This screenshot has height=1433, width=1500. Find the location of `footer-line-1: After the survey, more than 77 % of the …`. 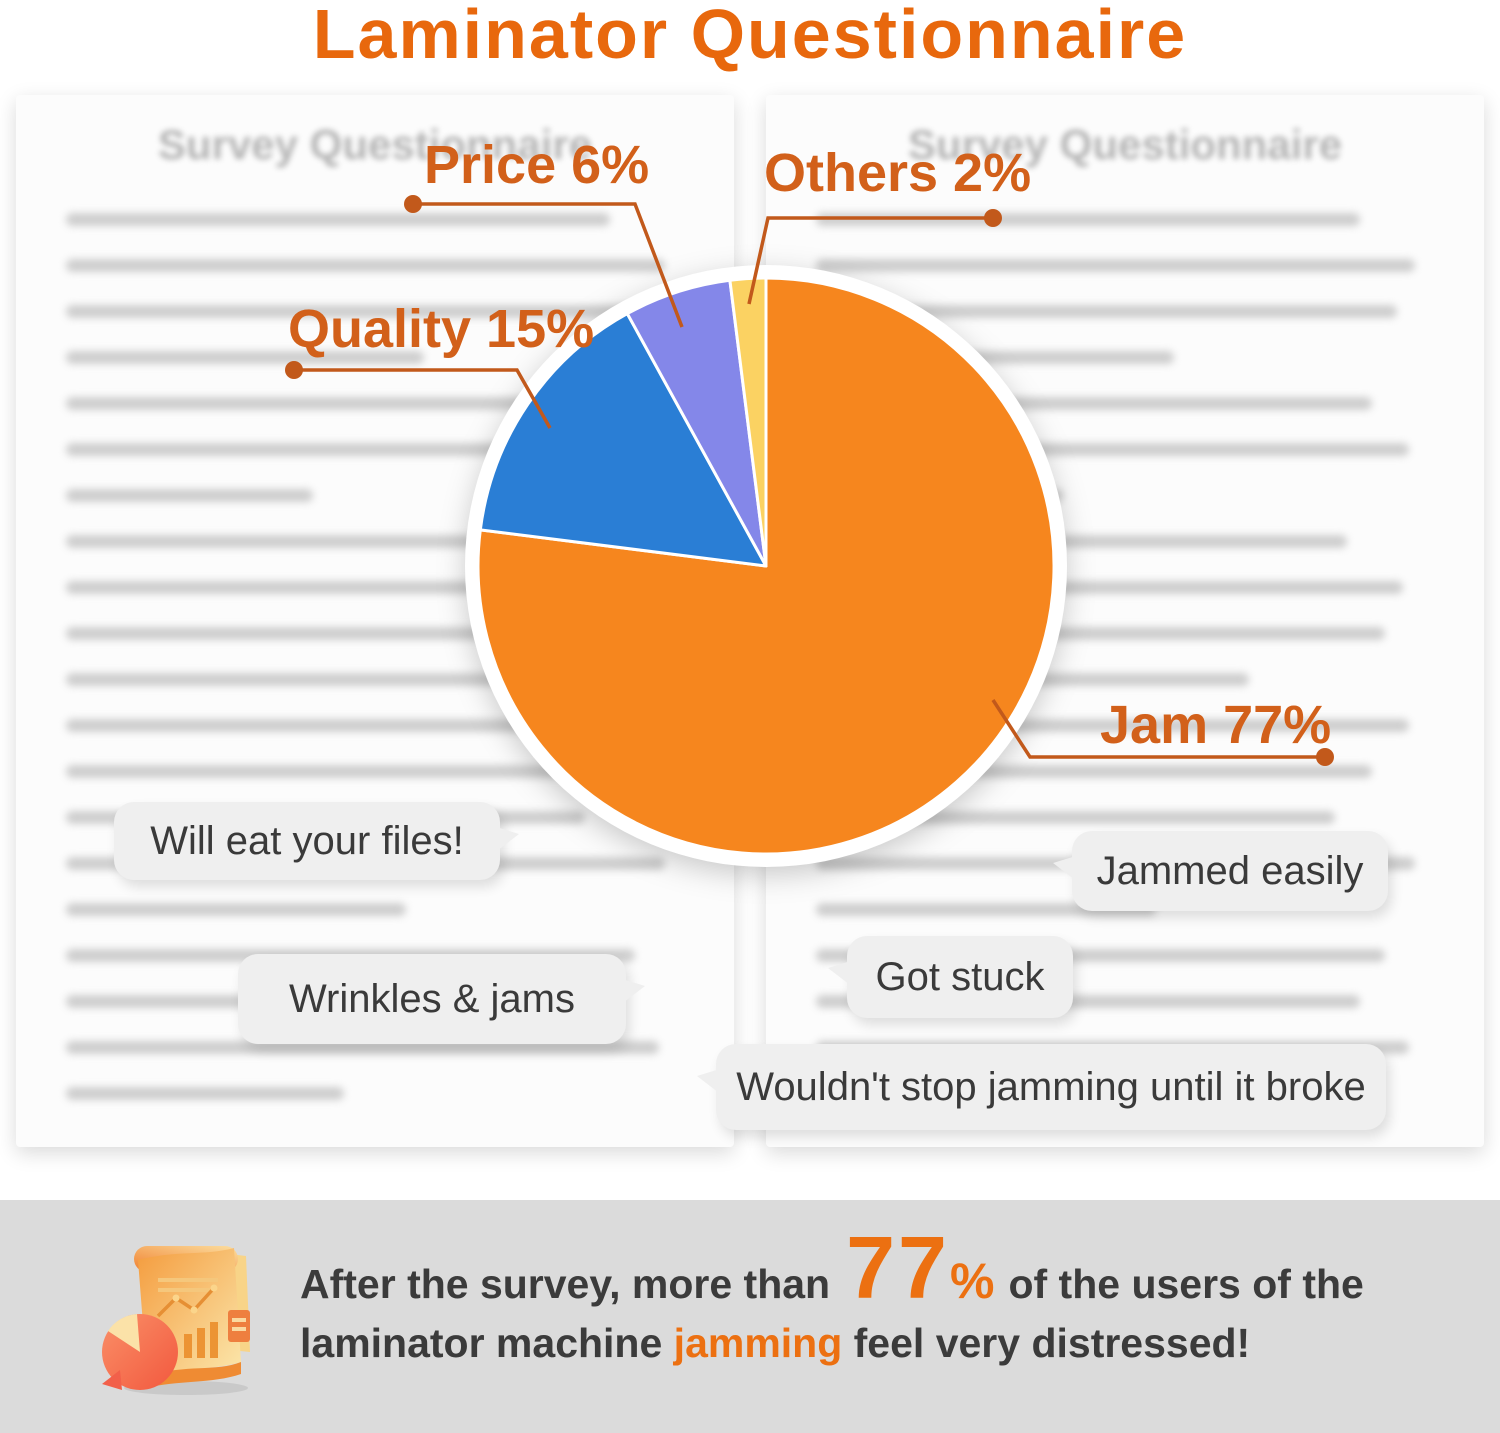

footer-line-1: After the survey, more than 77 % of the … is located at coordinates (832, 1267).